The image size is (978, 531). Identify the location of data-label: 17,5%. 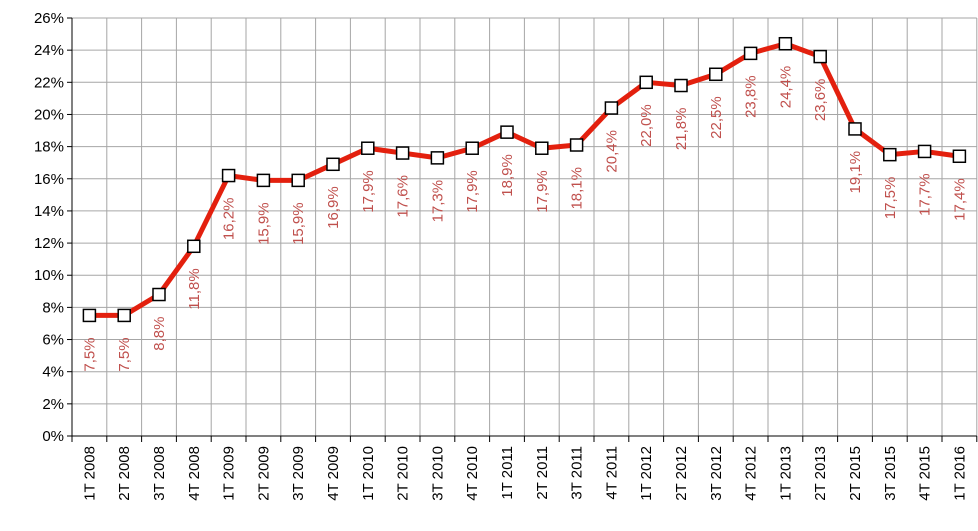
(890, 198).